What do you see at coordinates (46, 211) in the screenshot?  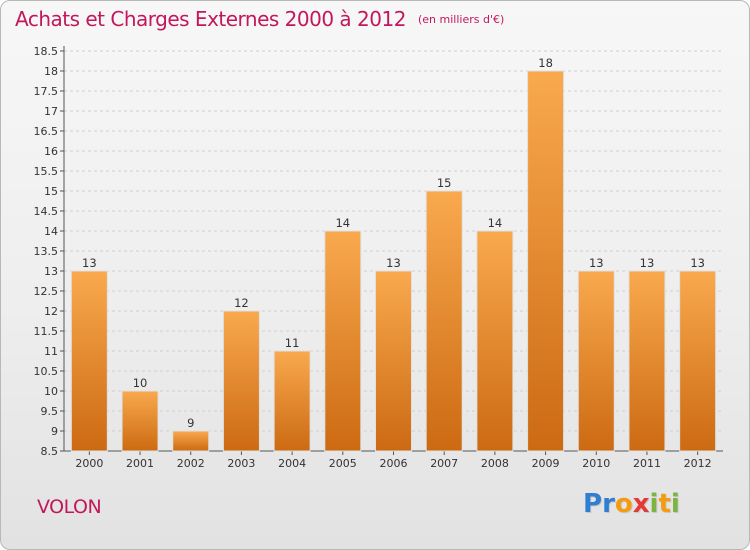 I see `y-tick-label: 14.5` at bounding box center [46, 211].